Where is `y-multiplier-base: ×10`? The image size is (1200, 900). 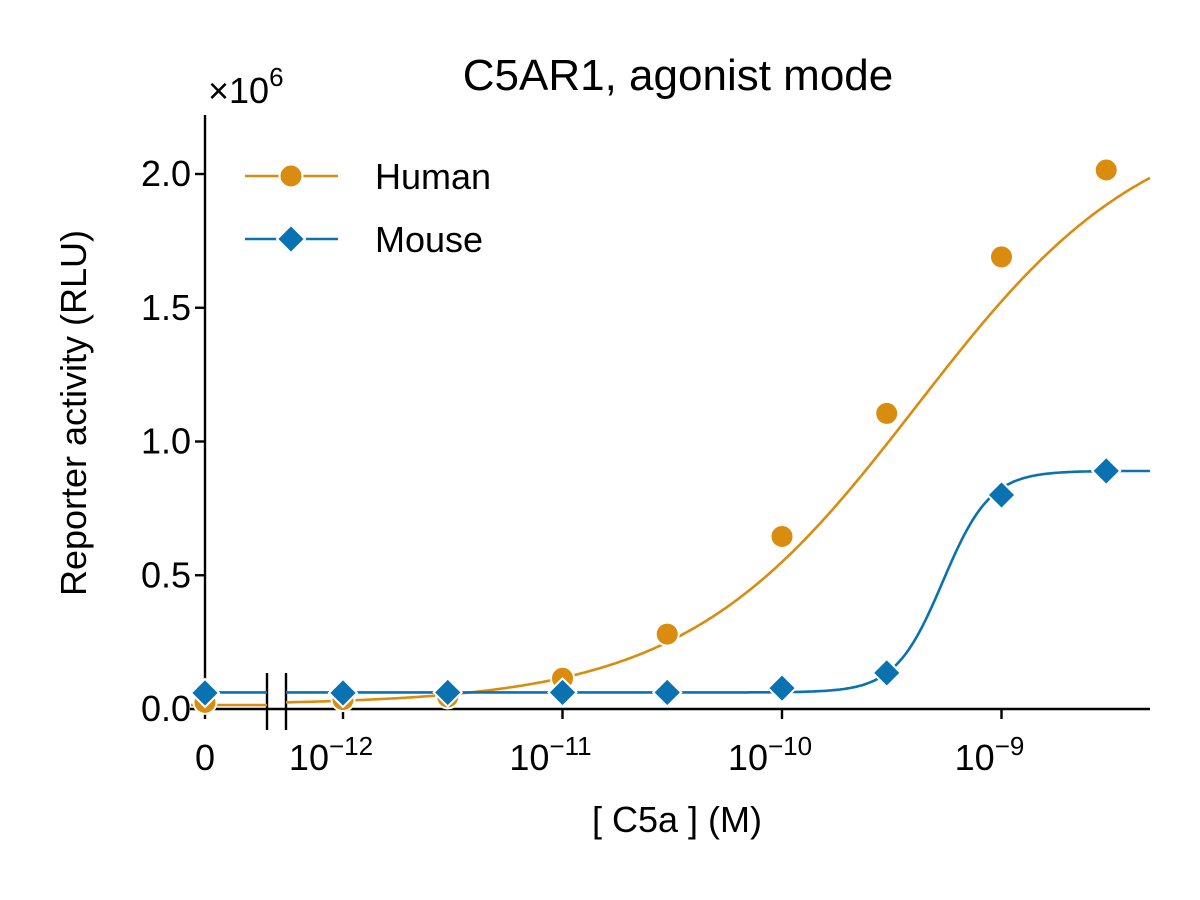 y-multiplier-base: ×10 is located at coordinates (238, 90).